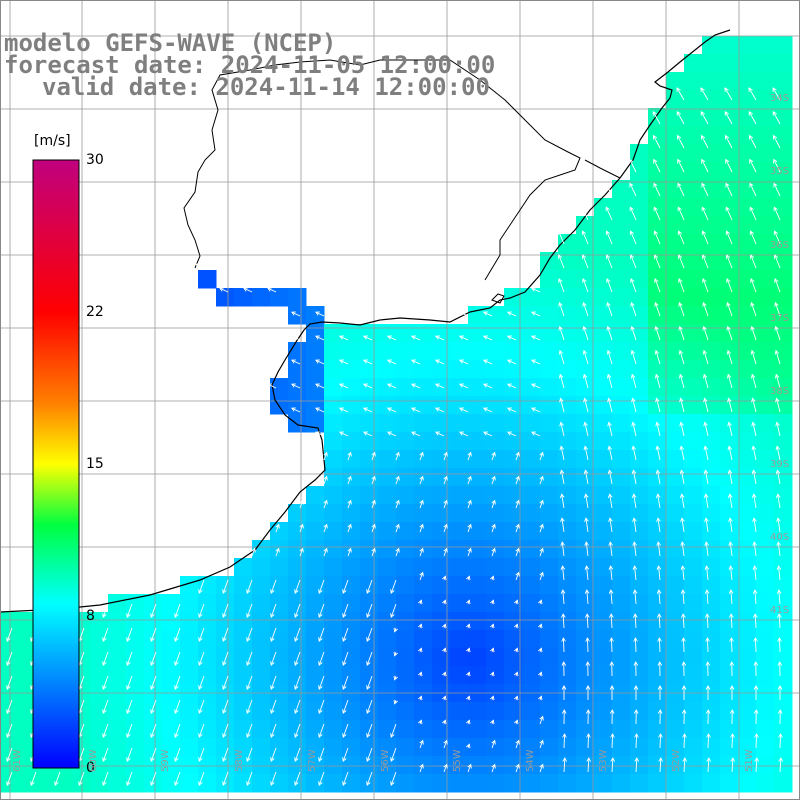 The width and height of the screenshot is (800, 800). I want to click on lat-label: 34S, so click(780, 98).